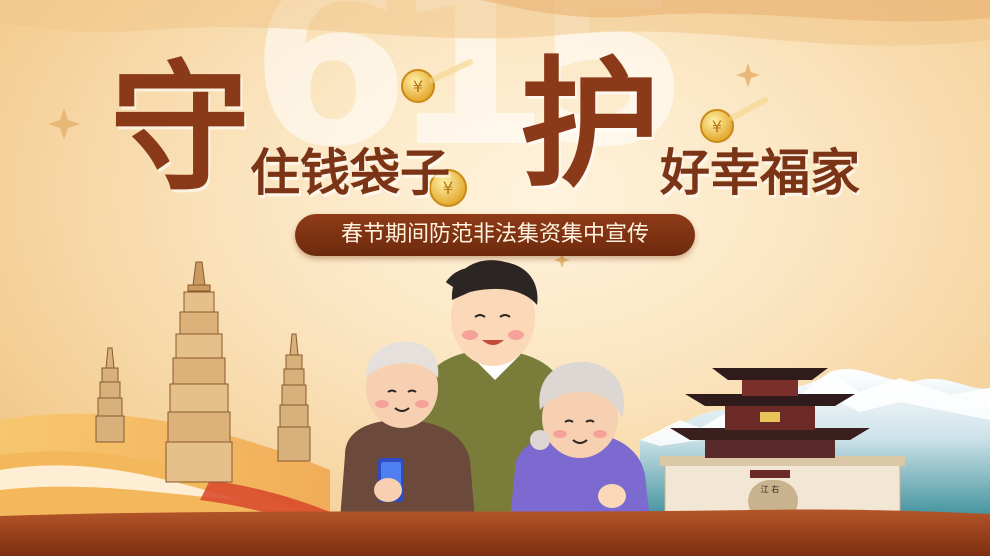  I want to click on white-wave, so click(120, 482).